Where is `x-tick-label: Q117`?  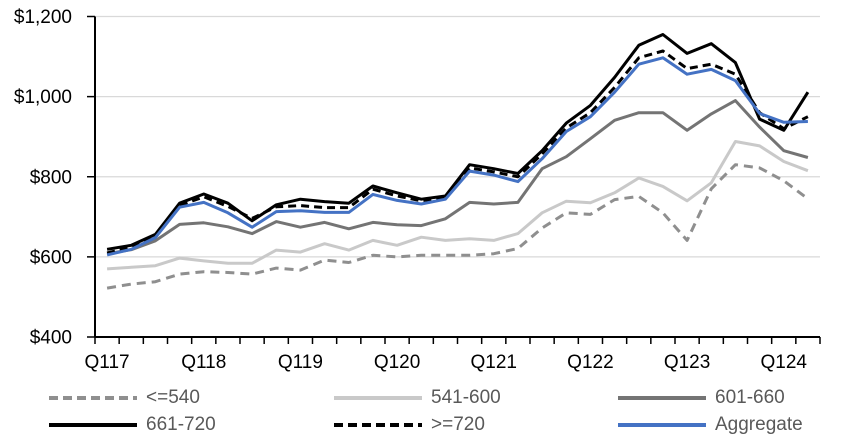 x-tick-label: Q117 is located at coordinates (107, 362).